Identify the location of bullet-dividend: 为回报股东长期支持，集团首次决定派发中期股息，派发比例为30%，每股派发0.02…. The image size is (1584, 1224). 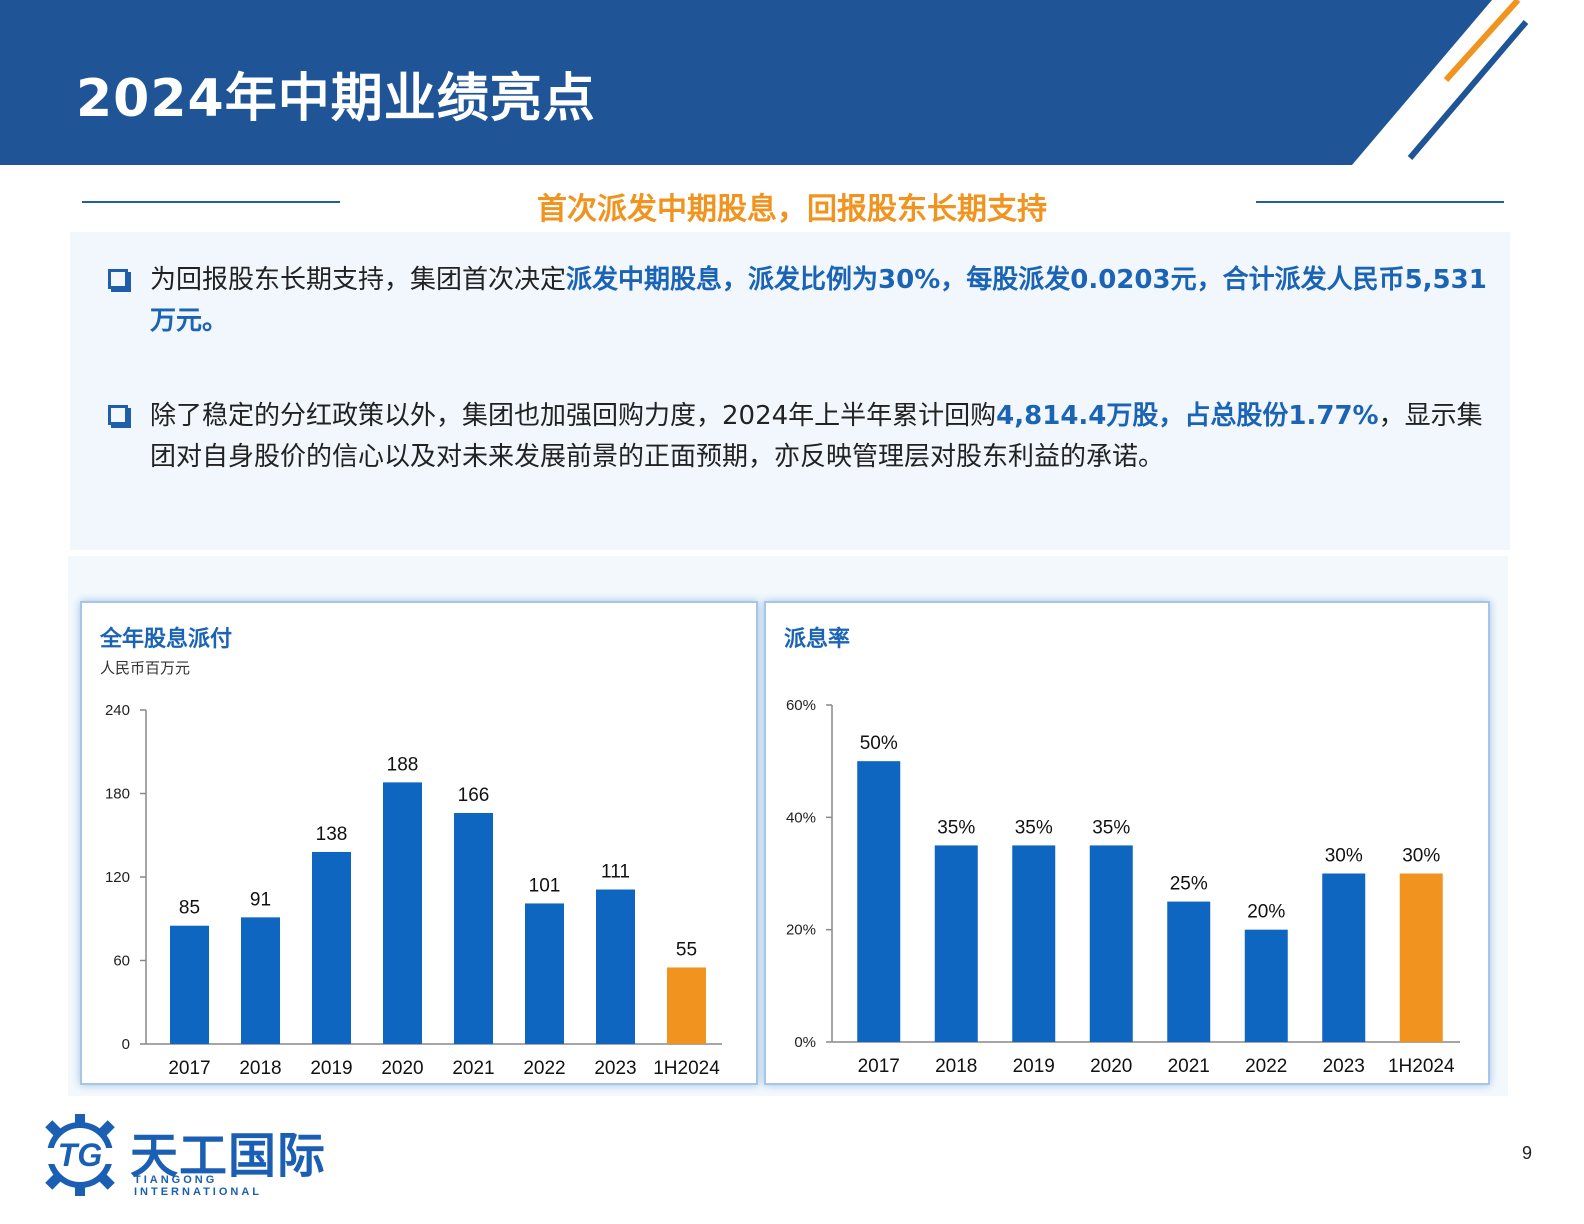
(798, 301).